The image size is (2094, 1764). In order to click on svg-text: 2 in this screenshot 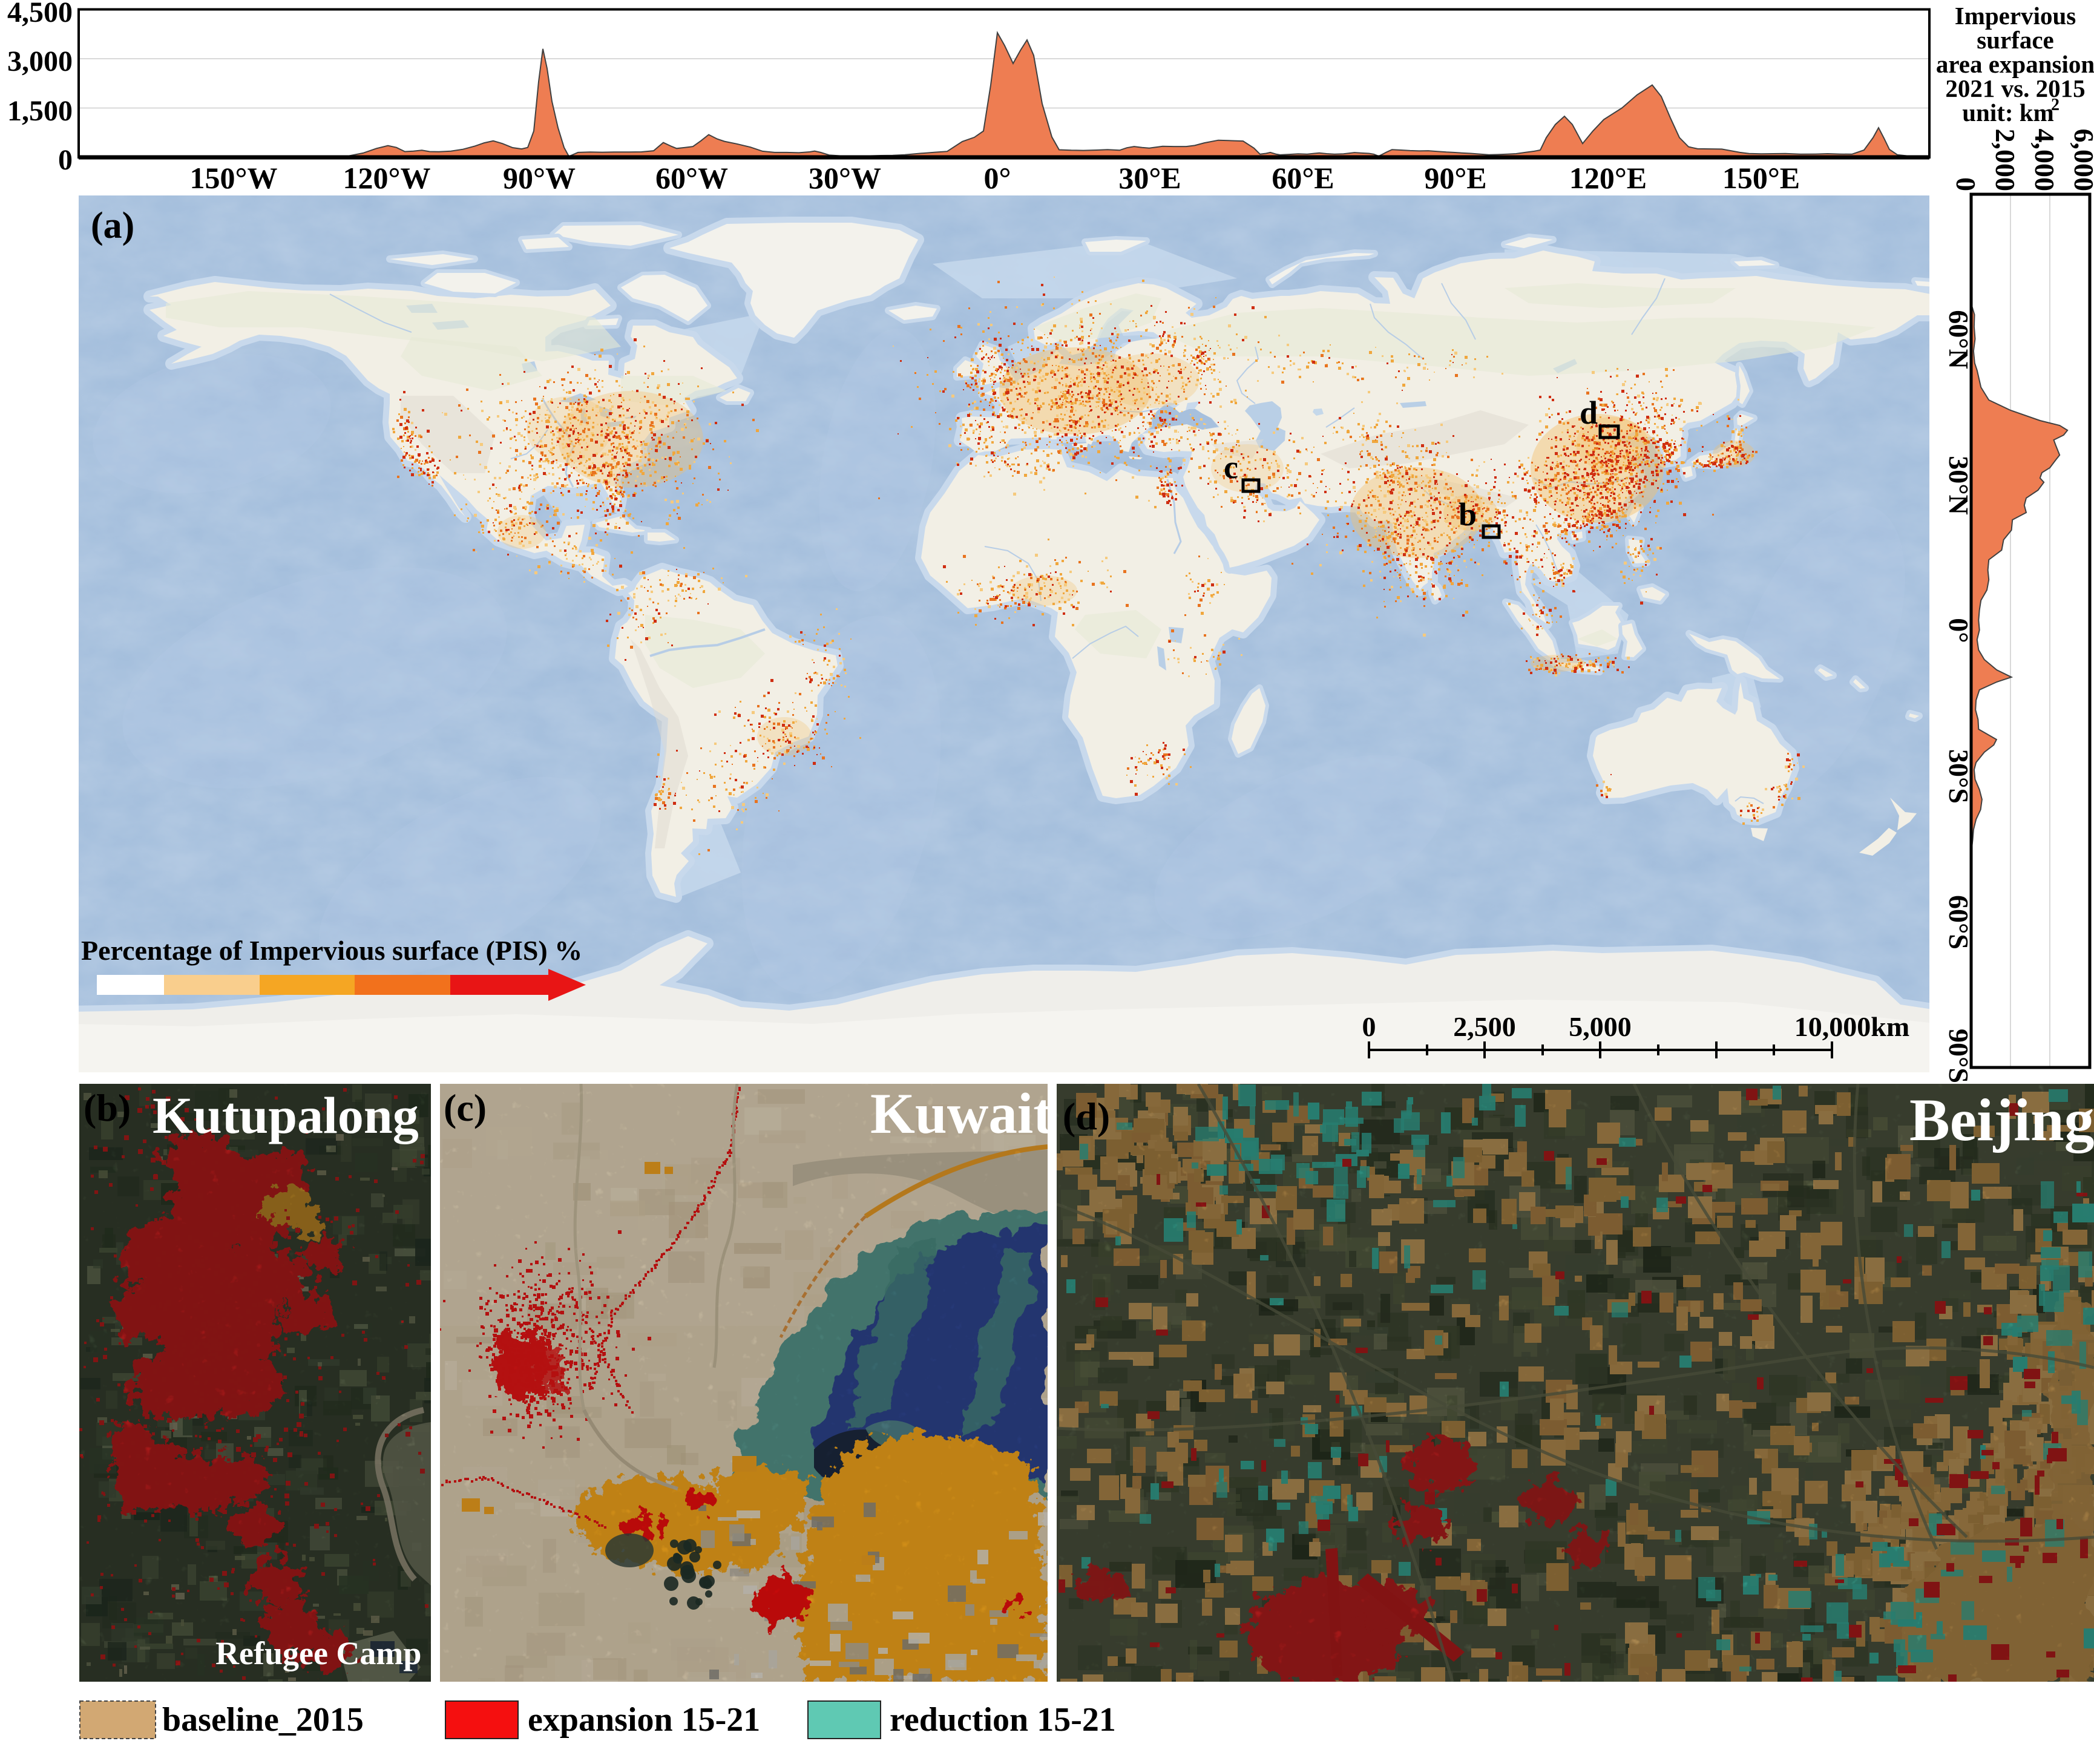, I will do `click(2055, 105)`.